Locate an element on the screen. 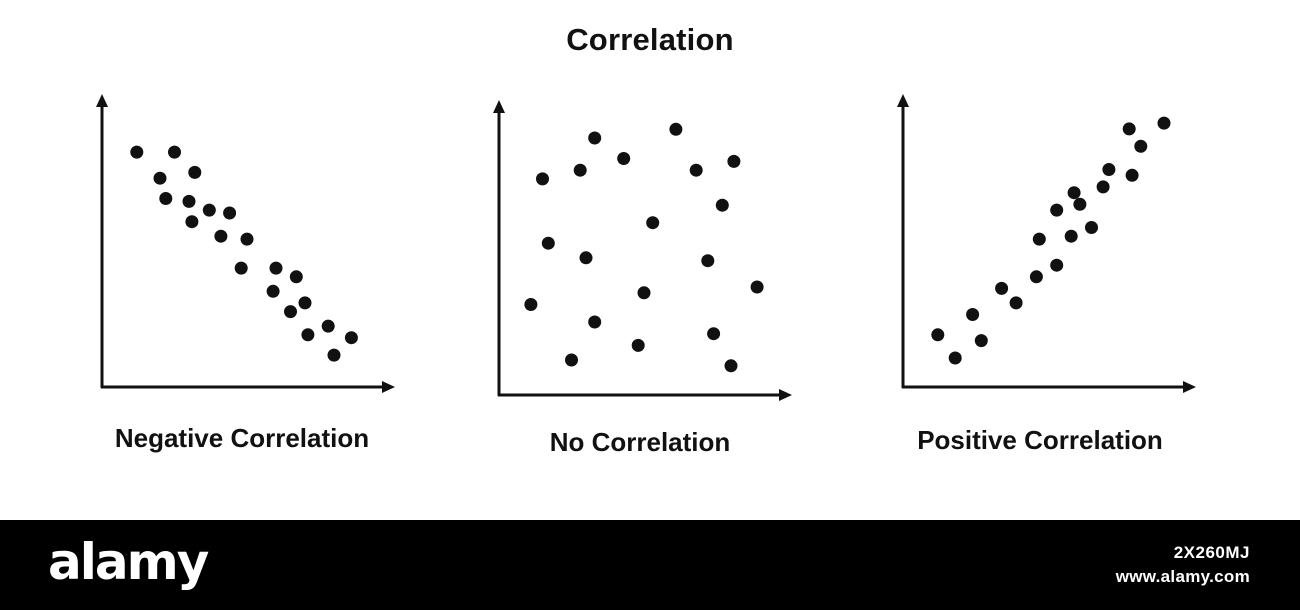 This screenshot has height=610, width=1300. scatter-panel-negative is located at coordinates (245, 243).